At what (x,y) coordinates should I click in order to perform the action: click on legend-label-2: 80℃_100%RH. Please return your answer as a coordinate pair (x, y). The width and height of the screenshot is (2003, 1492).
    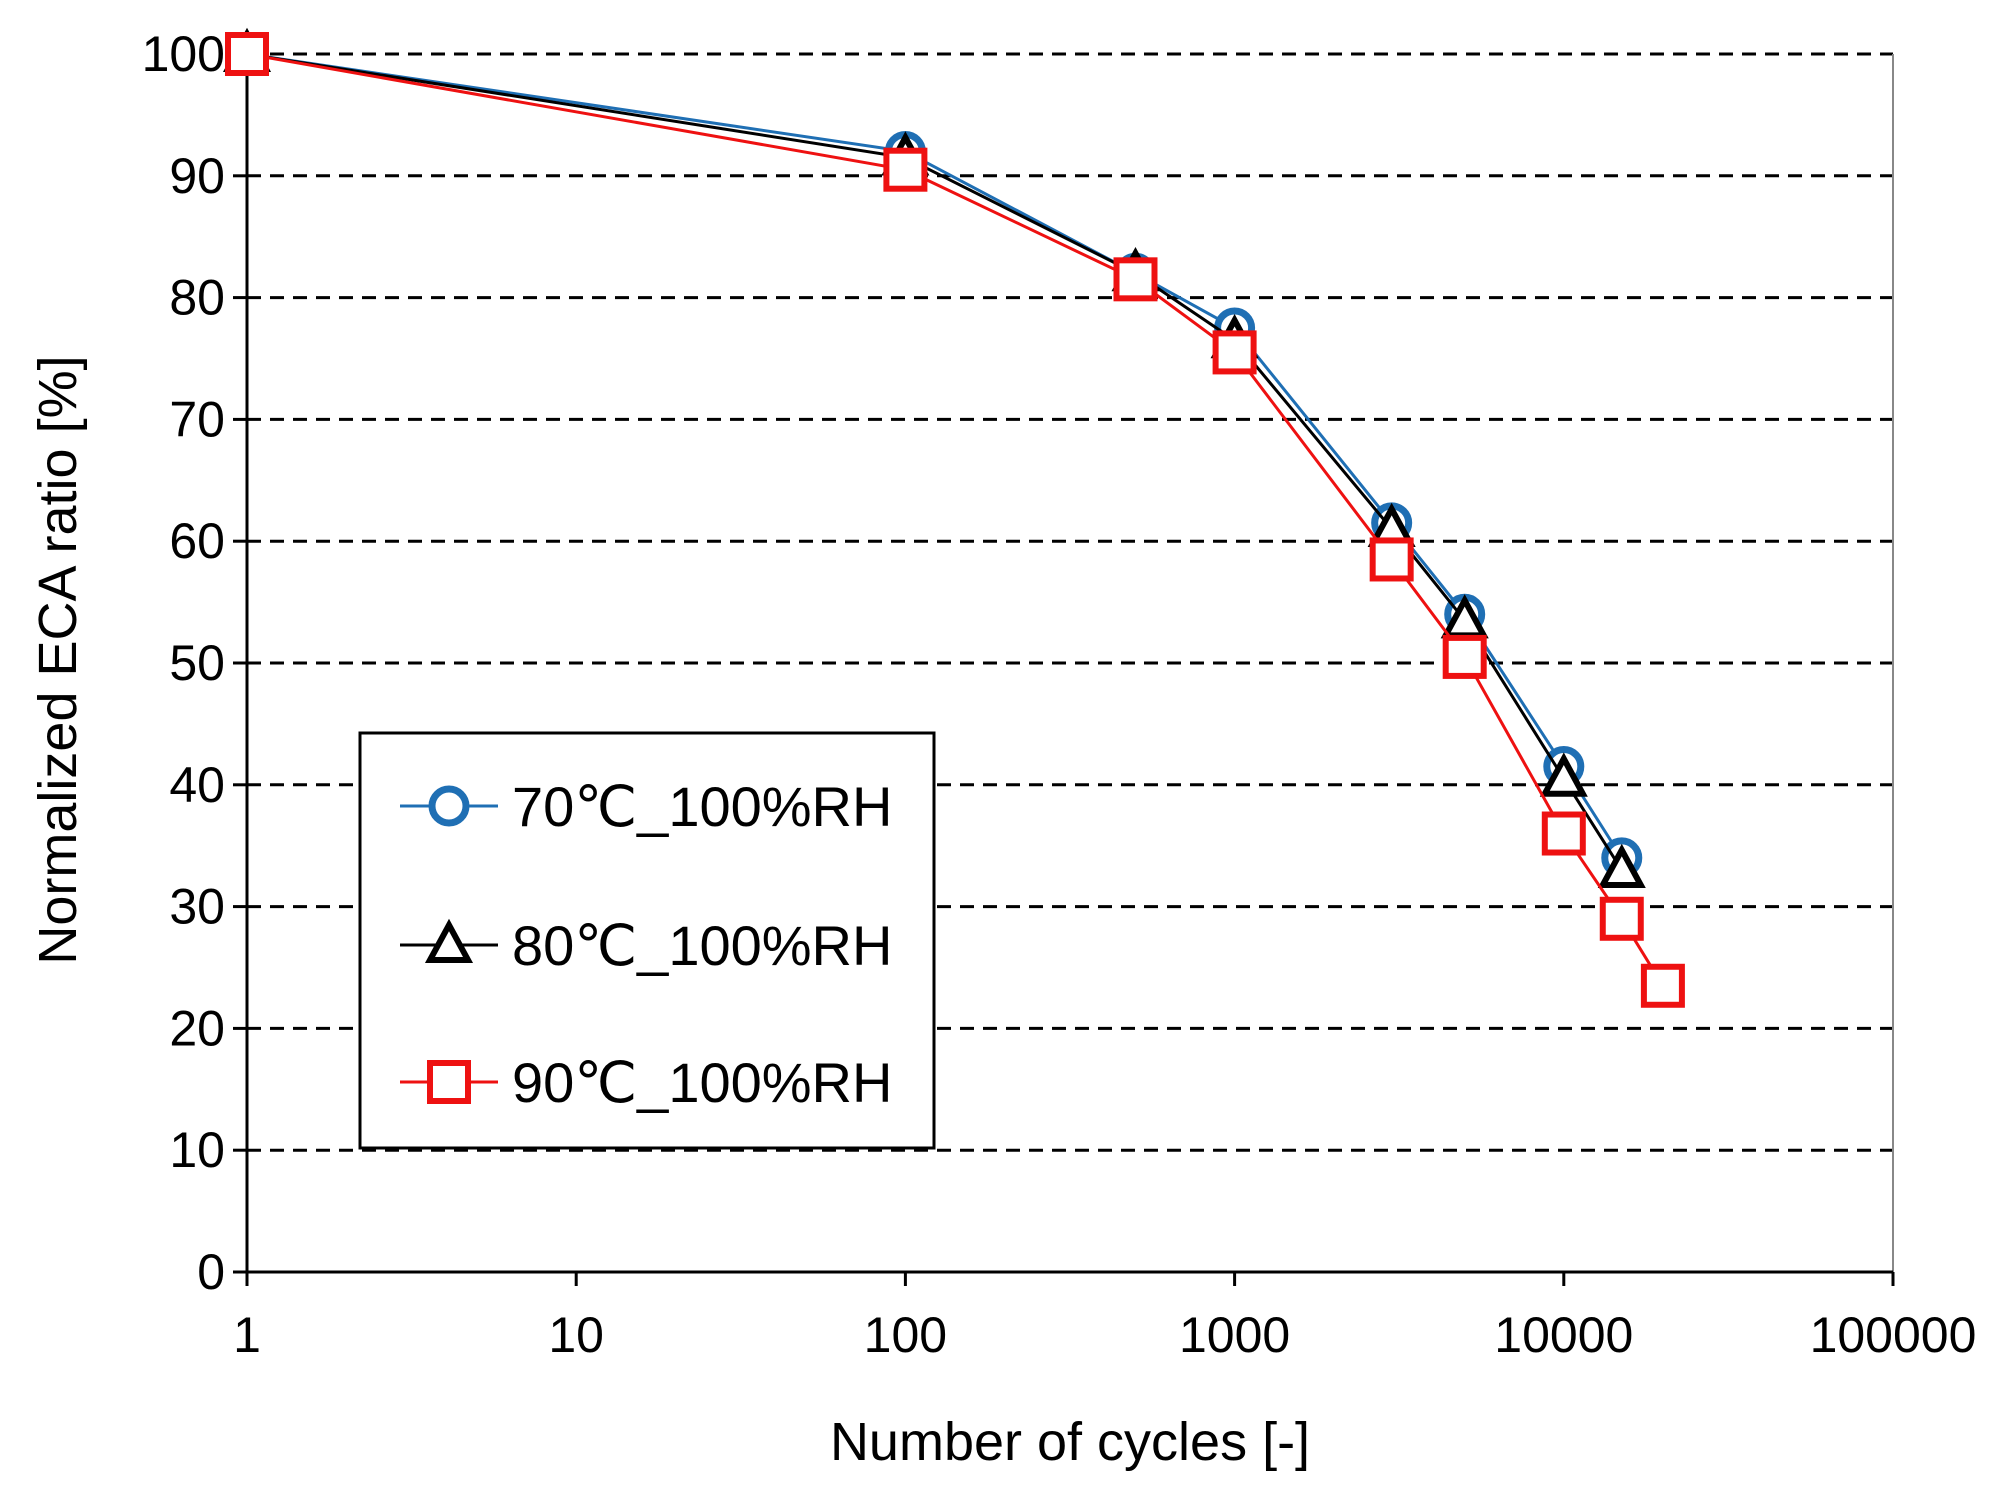
    Looking at the image, I should click on (702, 945).